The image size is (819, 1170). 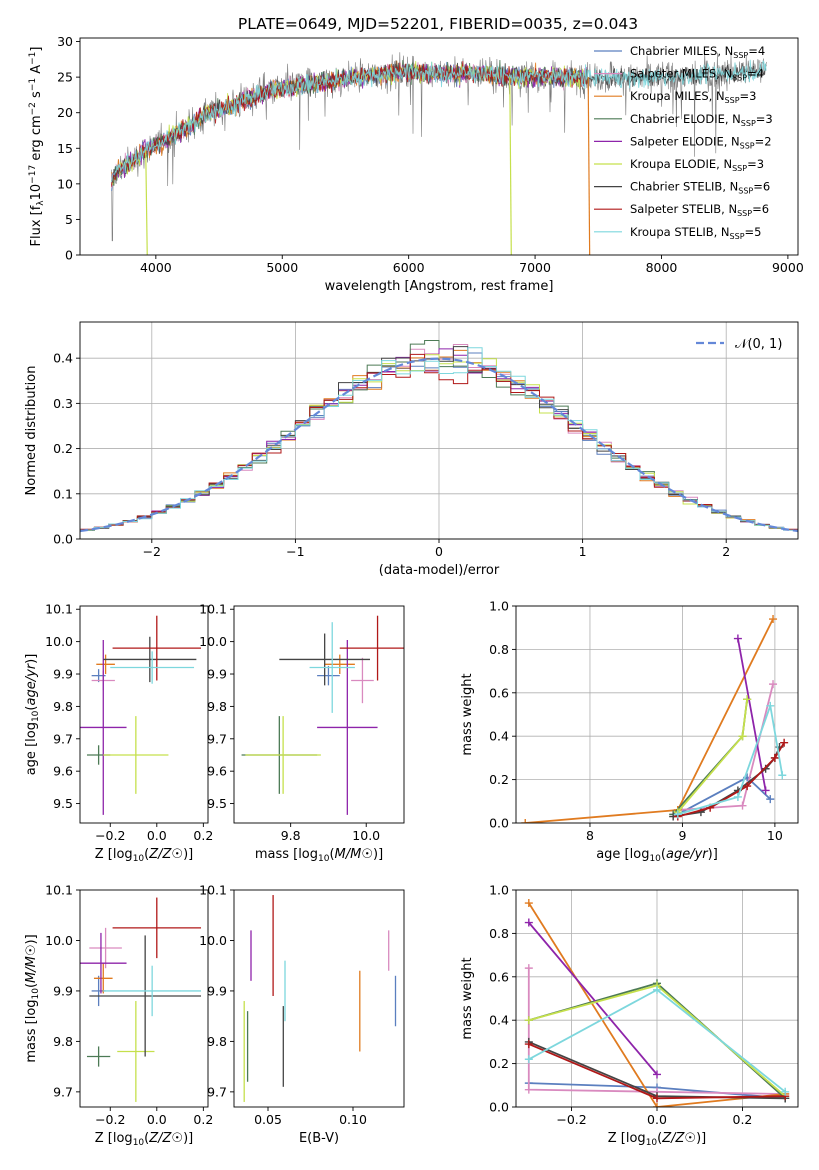 What do you see at coordinates (217, 674) in the screenshot?
I see `age_vs_mass-y-tick-label: 9.9` at bounding box center [217, 674].